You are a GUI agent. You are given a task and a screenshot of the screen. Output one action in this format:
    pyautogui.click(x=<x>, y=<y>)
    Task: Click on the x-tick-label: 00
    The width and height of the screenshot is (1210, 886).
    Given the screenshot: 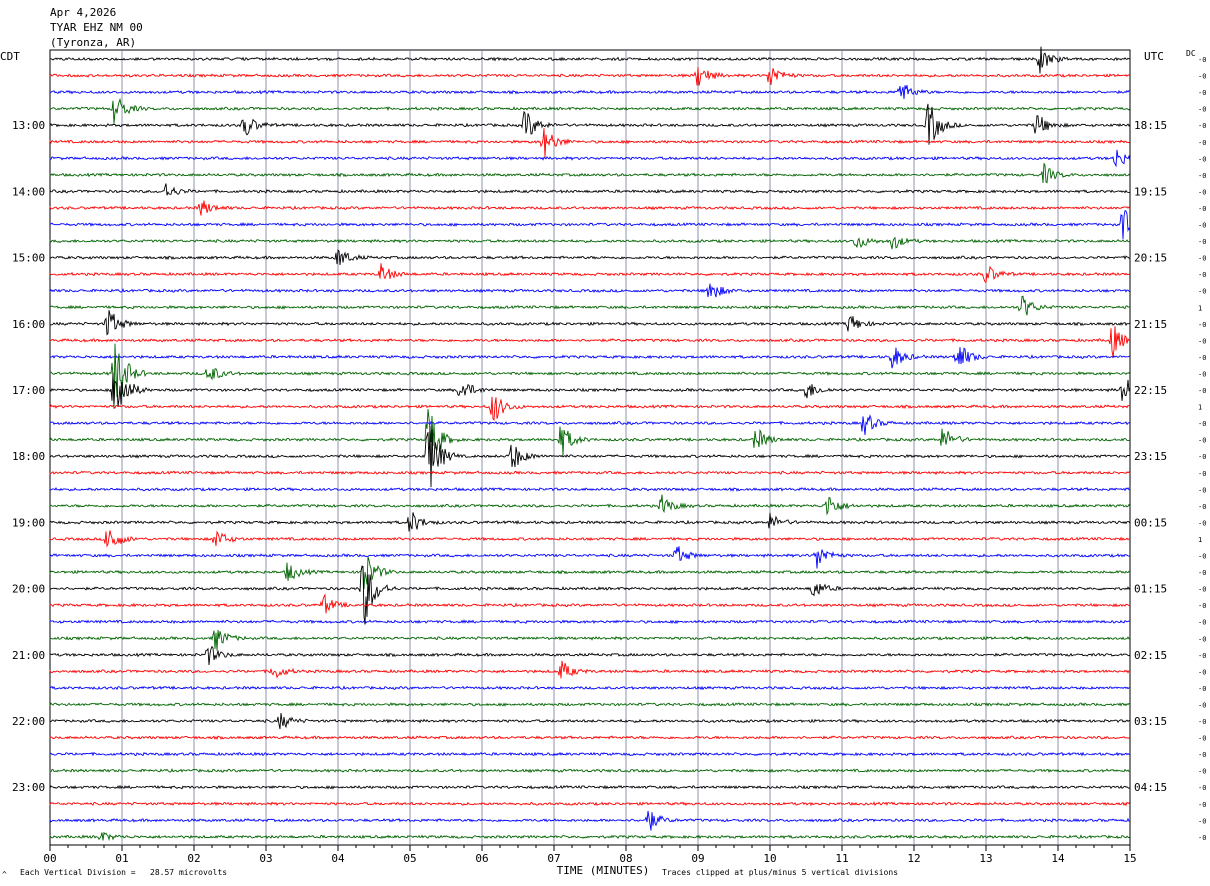 What is the action you would take?
    pyautogui.click(x=49, y=858)
    